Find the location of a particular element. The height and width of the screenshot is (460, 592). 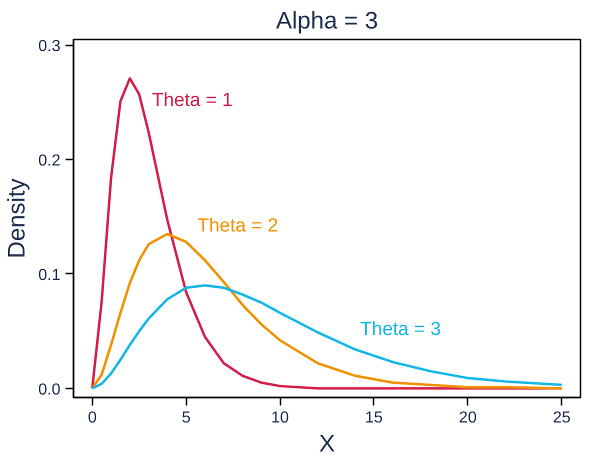

x-axis-title: X is located at coordinates (327, 444).